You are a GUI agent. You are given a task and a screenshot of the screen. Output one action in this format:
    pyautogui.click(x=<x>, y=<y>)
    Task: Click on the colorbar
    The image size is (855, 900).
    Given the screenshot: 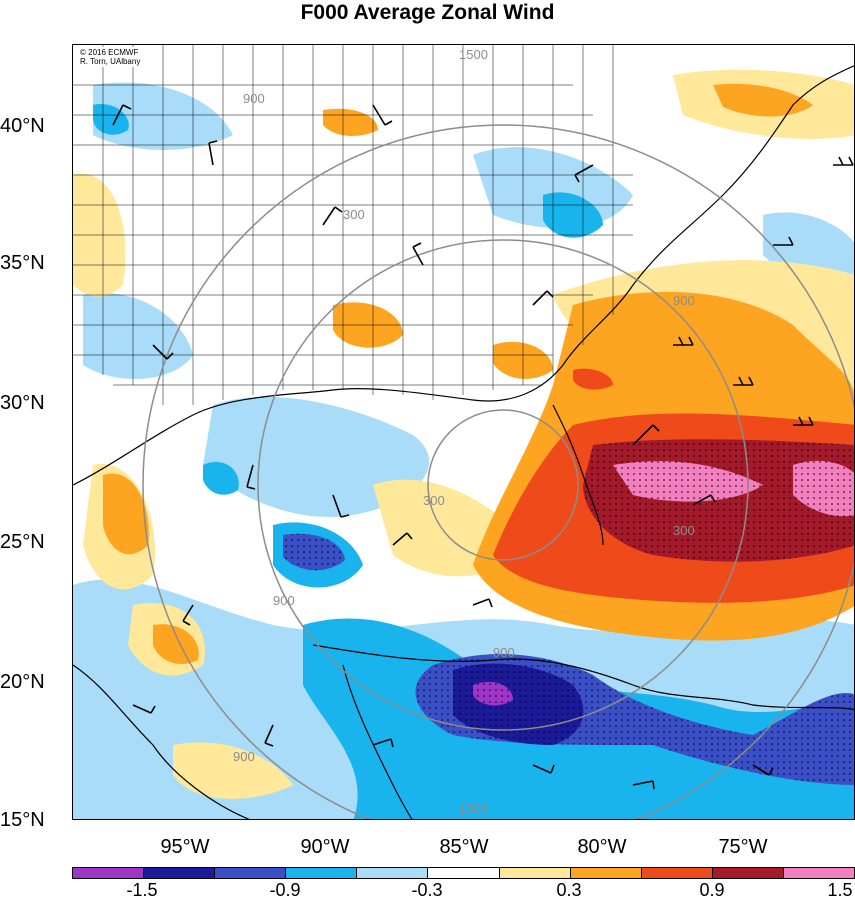 What is the action you would take?
    pyautogui.click(x=463, y=873)
    